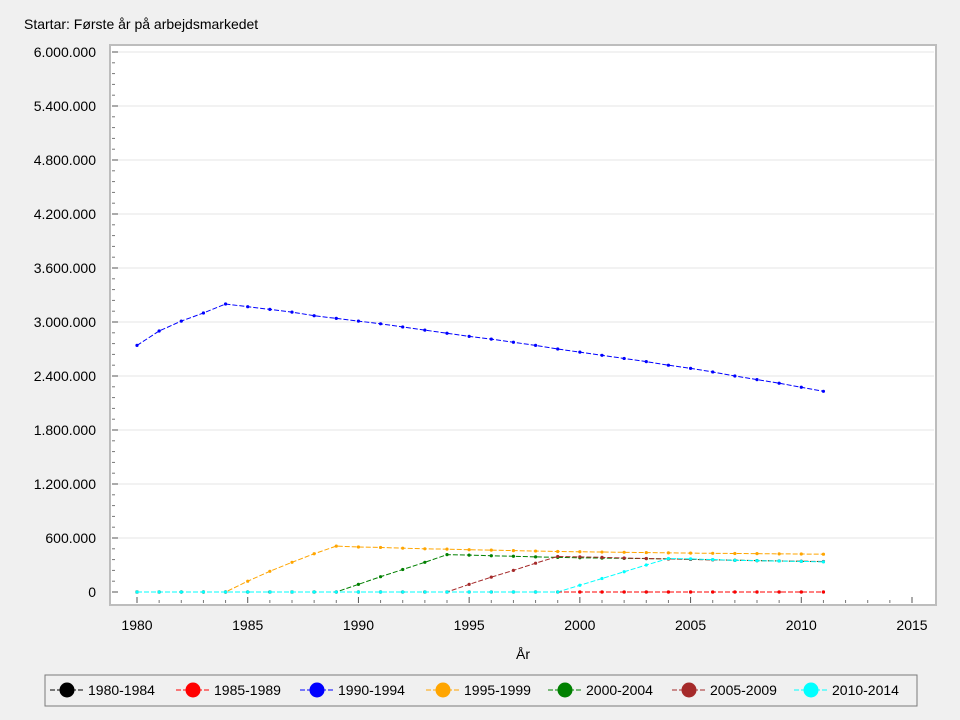 The image size is (960, 720). What do you see at coordinates (136, 625) in the screenshot?
I see `x-tick-label: 1980` at bounding box center [136, 625].